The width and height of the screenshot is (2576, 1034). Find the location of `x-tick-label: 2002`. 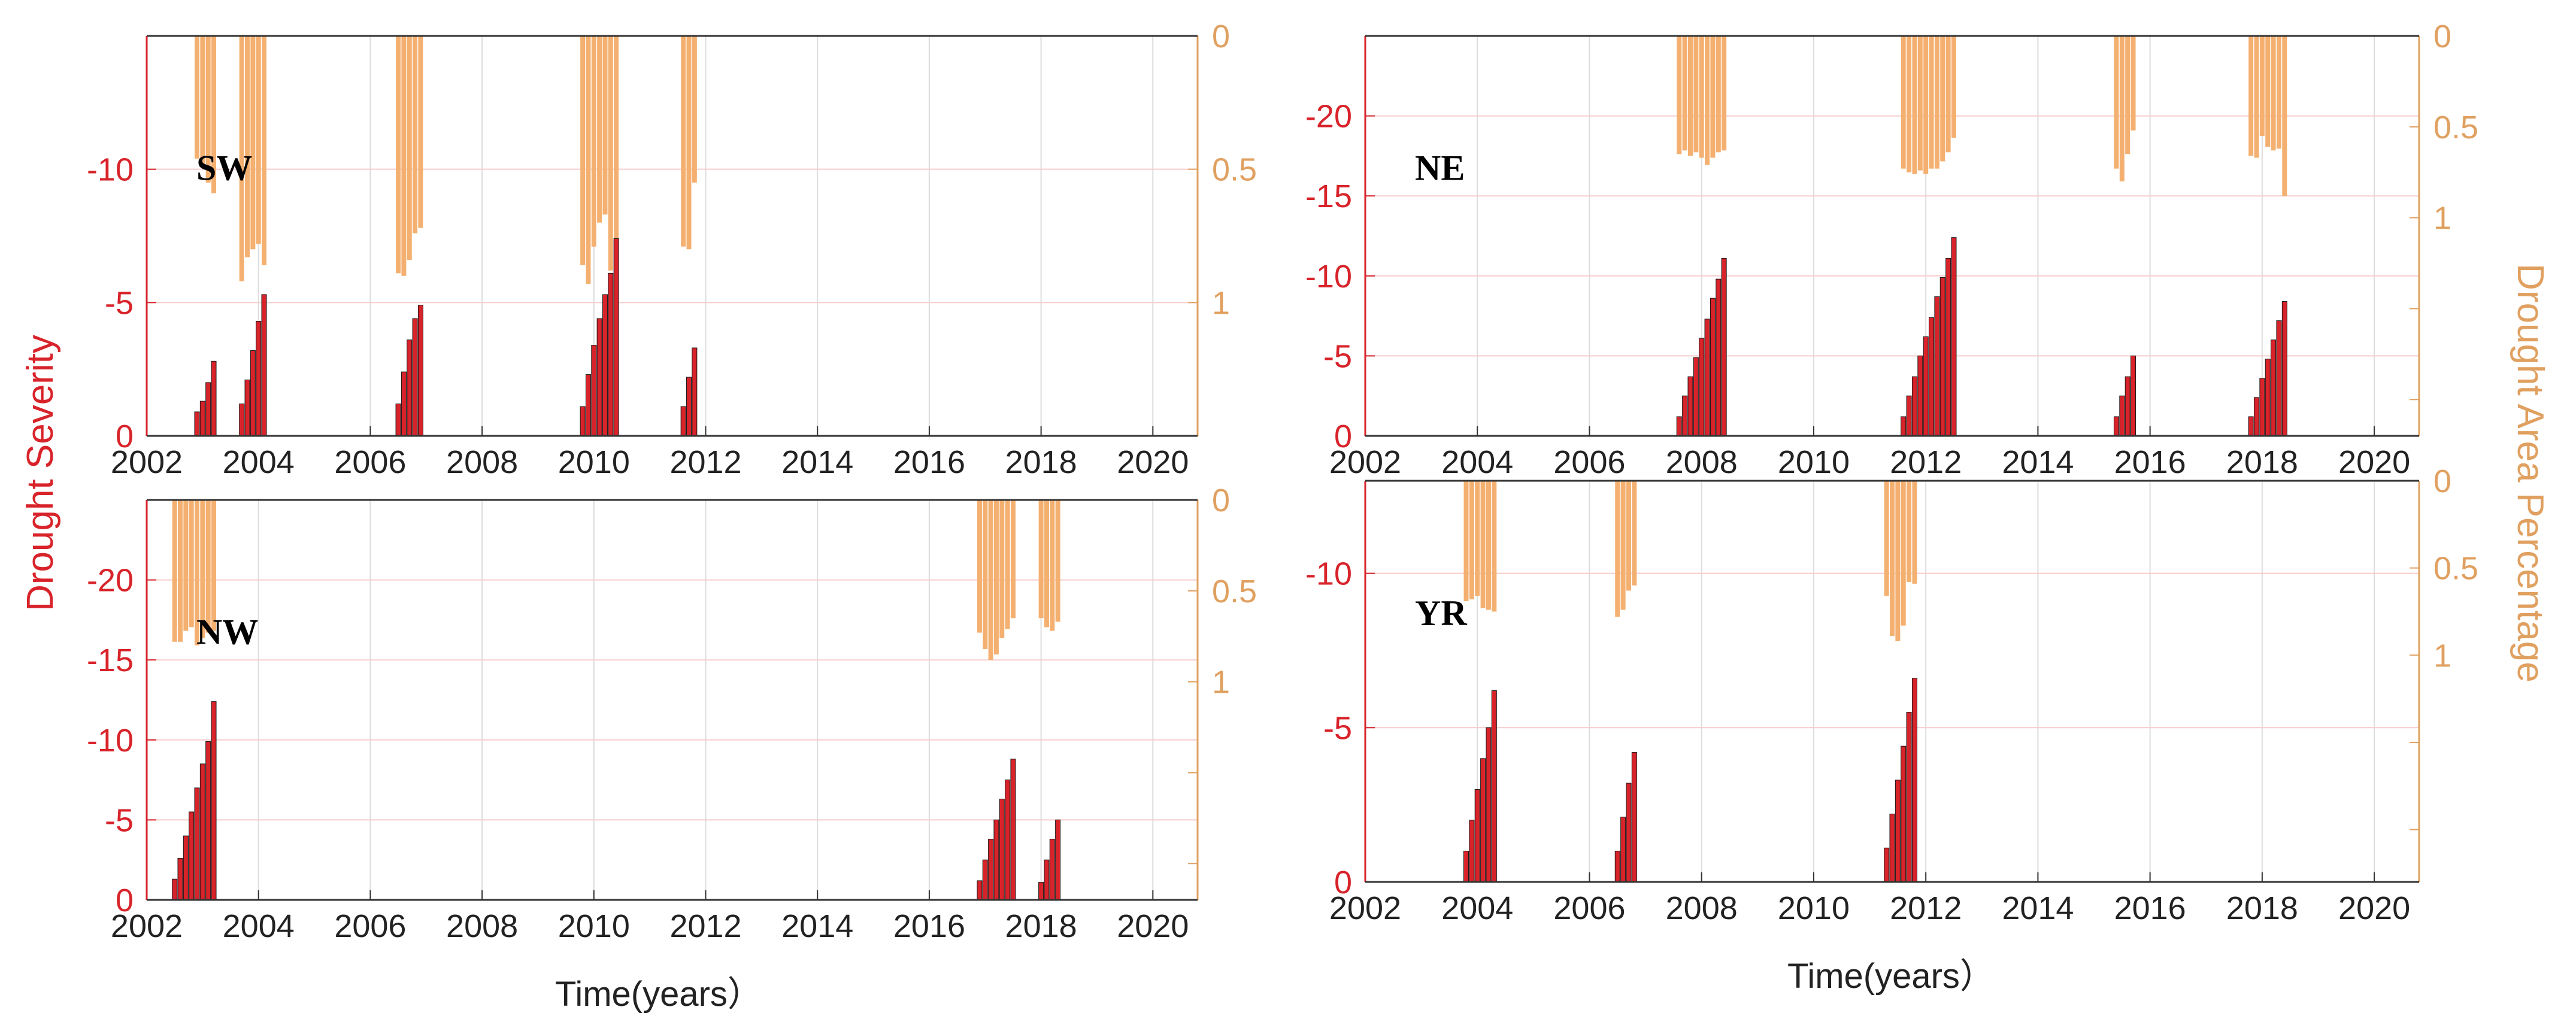

x-tick-label: 2002 is located at coordinates (147, 462).